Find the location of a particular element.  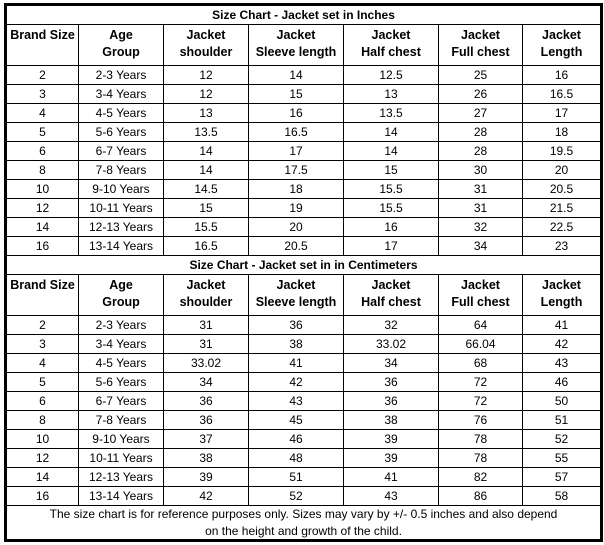

table-cell: 13.5 is located at coordinates (391, 113).